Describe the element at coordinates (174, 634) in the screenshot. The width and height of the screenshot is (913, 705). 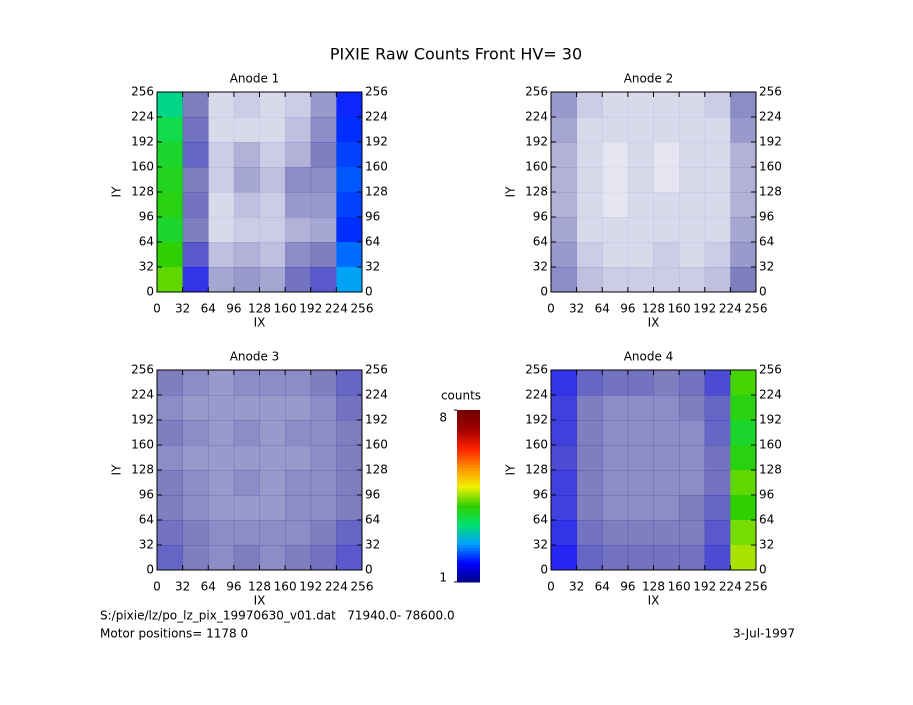
I see `motor-info: Motor positions= 1178 0` at that location.